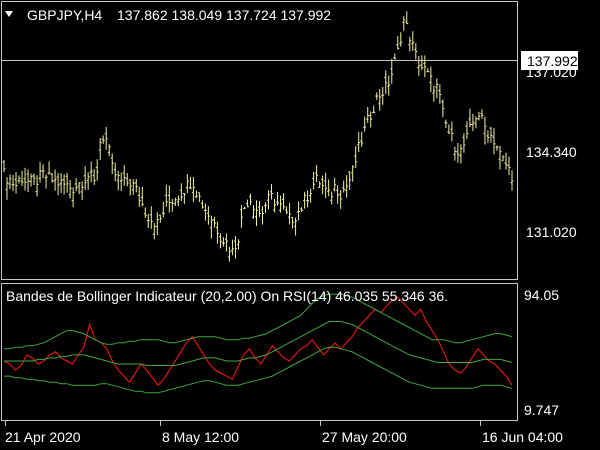  What do you see at coordinates (541, 295) in the screenshot?
I see `indicator-axis-label: 94.05` at bounding box center [541, 295].